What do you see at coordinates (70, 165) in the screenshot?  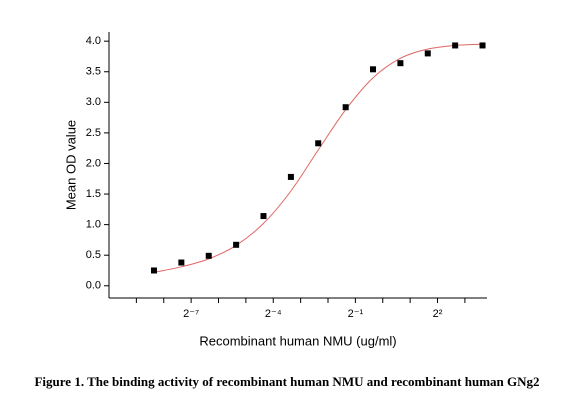 I see `y-axis-label: Mean OD value` at bounding box center [70, 165].